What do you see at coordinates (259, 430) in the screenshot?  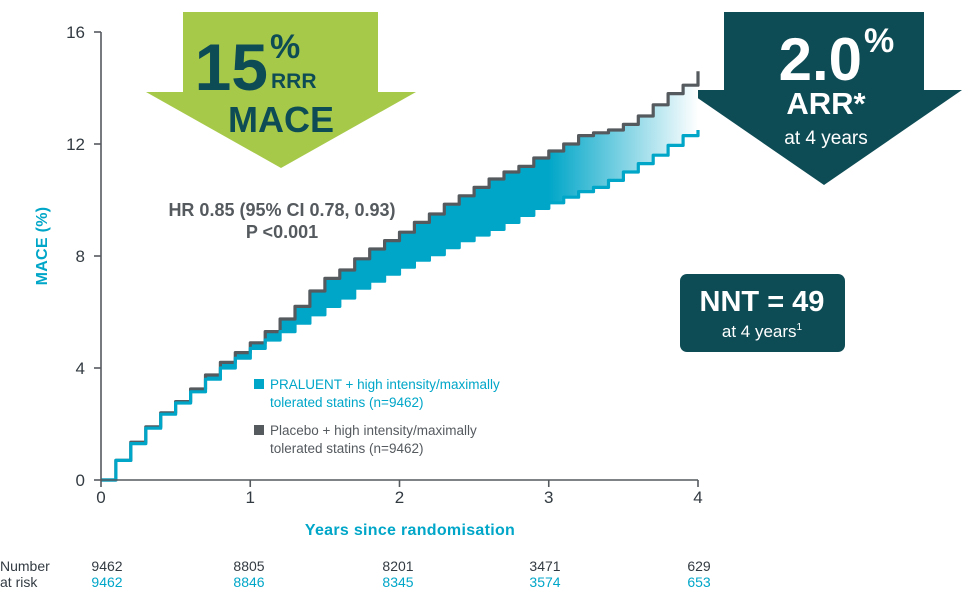 I see `legend-swatch-placebo` at bounding box center [259, 430].